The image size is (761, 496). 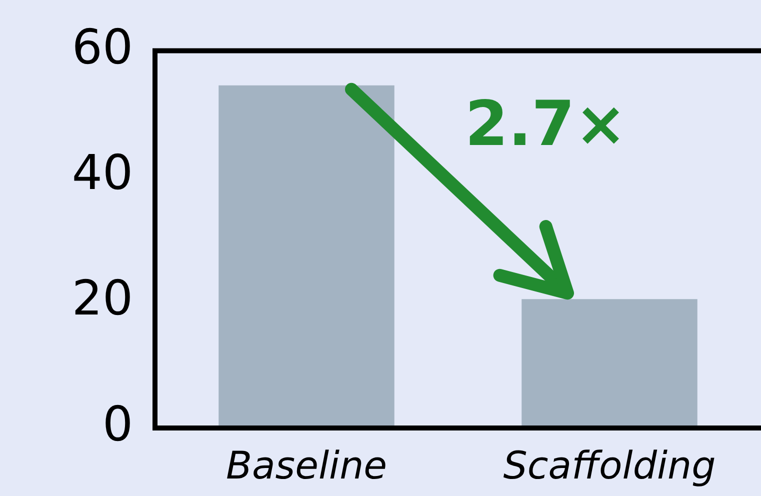 I want to click on x-tick-label: Baseline, so click(x=307, y=466).